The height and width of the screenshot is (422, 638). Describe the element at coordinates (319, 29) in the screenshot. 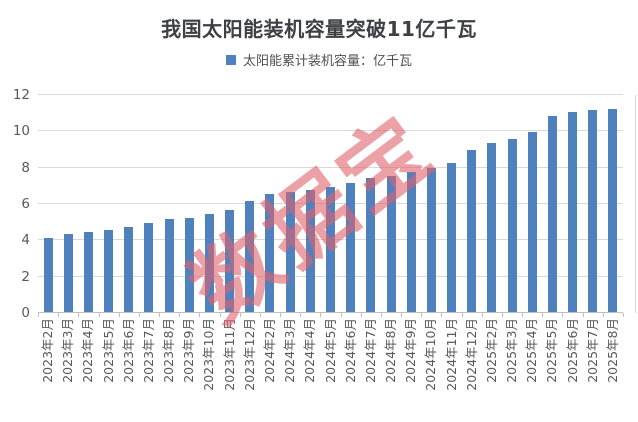

I see `chart-title: 我国太阳能装机容量突破11亿千瓦` at that location.